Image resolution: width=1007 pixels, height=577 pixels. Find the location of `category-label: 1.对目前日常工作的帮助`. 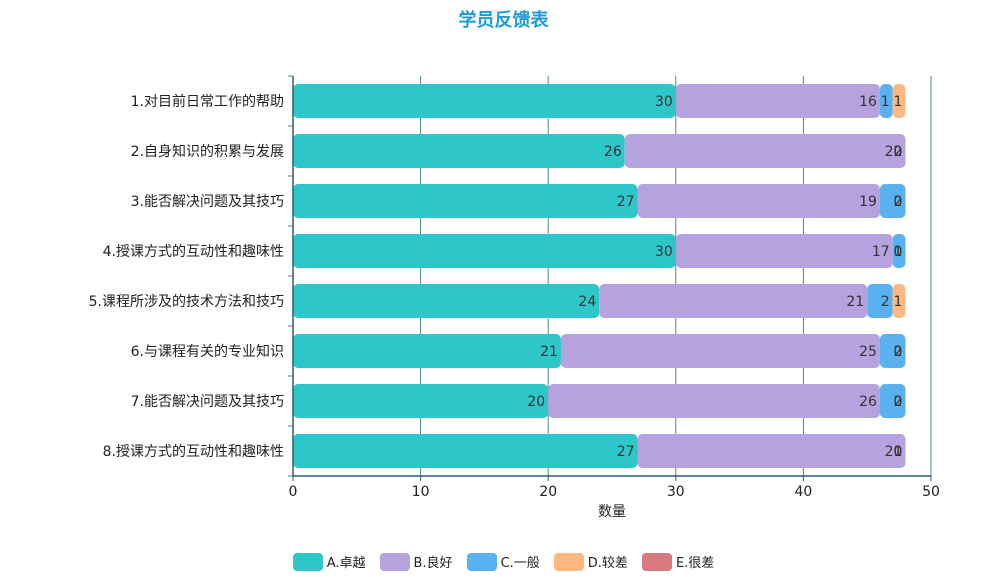

category-label: 1.对目前日常工作的帮助 is located at coordinates (207, 101).